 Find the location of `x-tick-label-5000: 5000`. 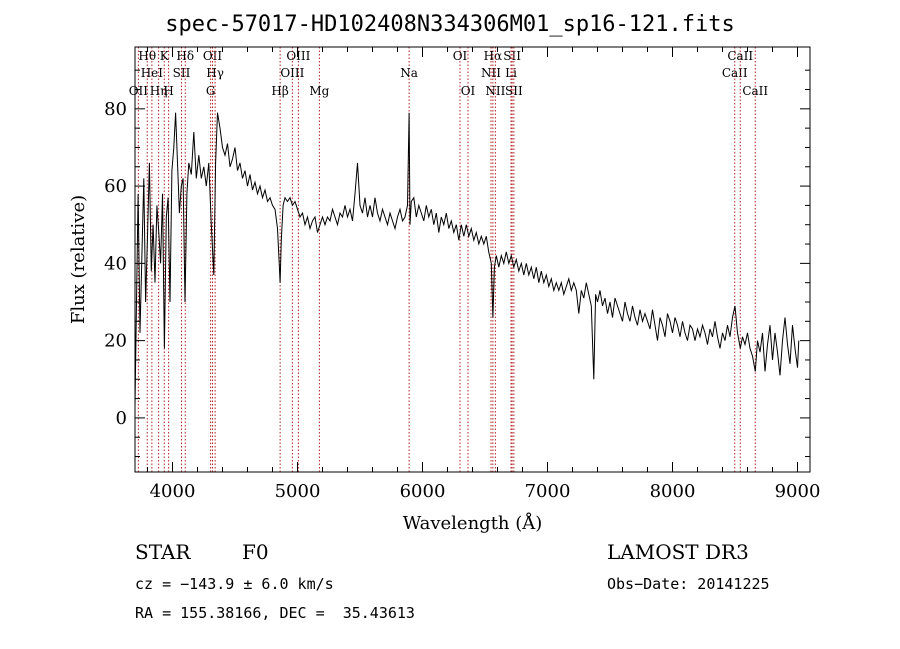

x-tick-label-5000: 5000 is located at coordinates (298, 491).